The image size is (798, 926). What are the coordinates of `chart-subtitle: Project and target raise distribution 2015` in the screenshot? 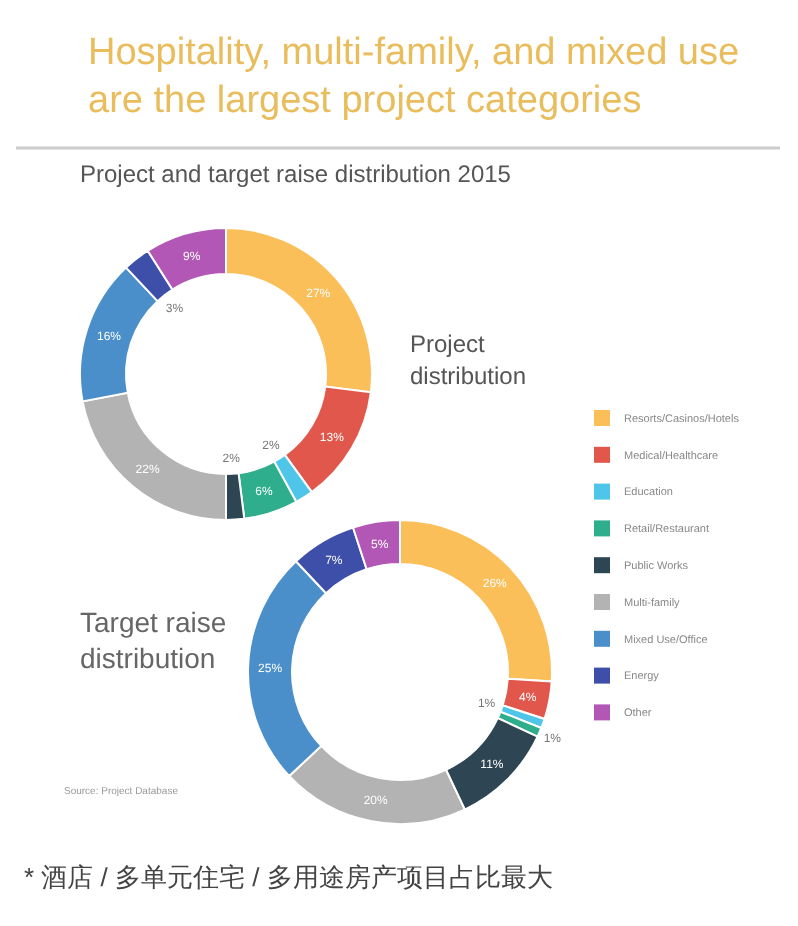 It's located at (296, 174).